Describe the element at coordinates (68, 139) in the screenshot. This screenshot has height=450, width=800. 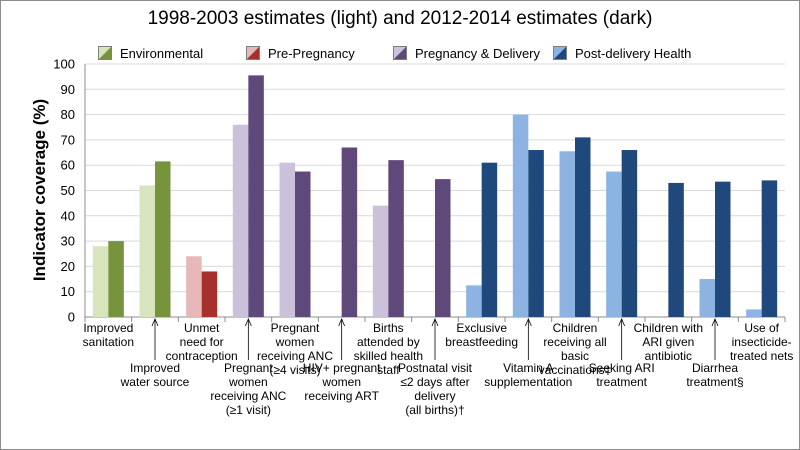
I see `y-tick-label: 70` at that location.